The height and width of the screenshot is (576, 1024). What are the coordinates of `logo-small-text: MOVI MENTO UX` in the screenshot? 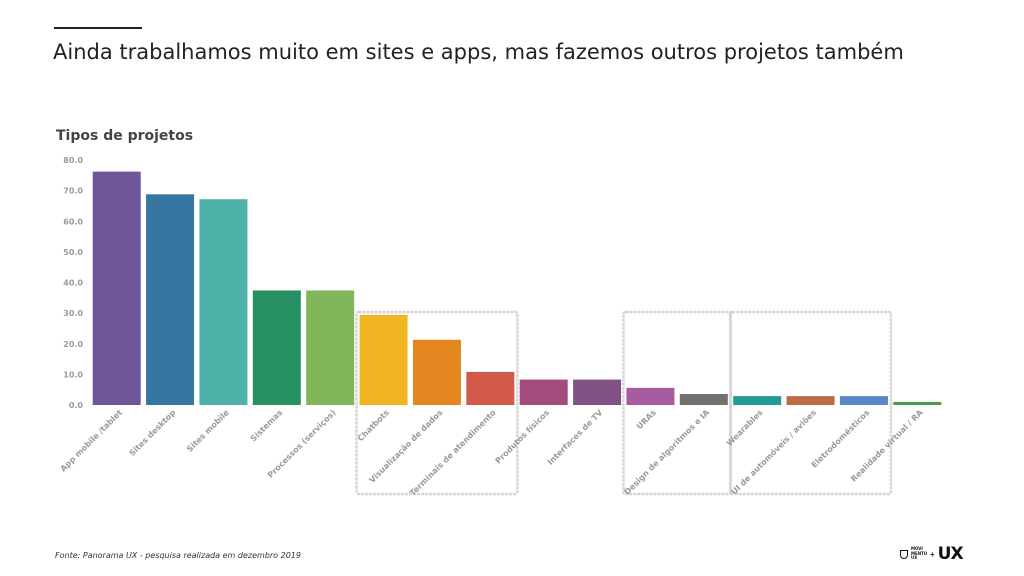 It's located at (919, 553).